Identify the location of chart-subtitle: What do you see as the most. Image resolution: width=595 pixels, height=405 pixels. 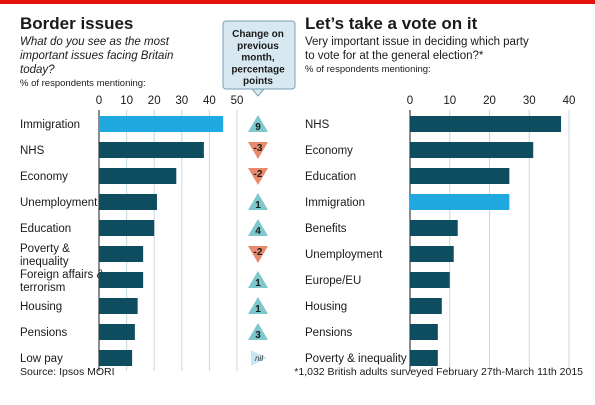
(95, 42).